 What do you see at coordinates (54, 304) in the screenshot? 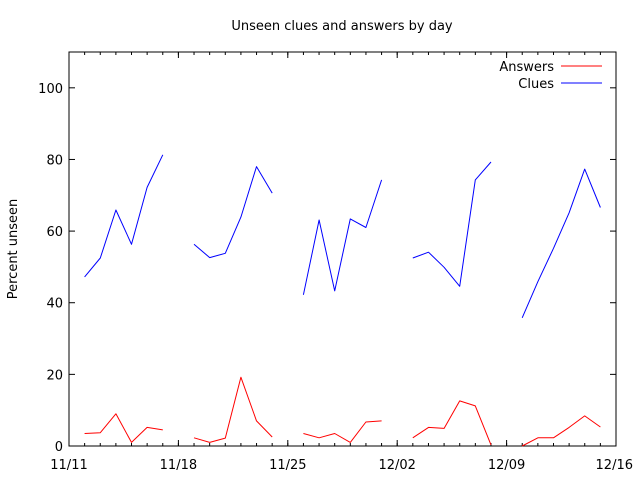
I see `y-tick-label: 40` at bounding box center [54, 304].